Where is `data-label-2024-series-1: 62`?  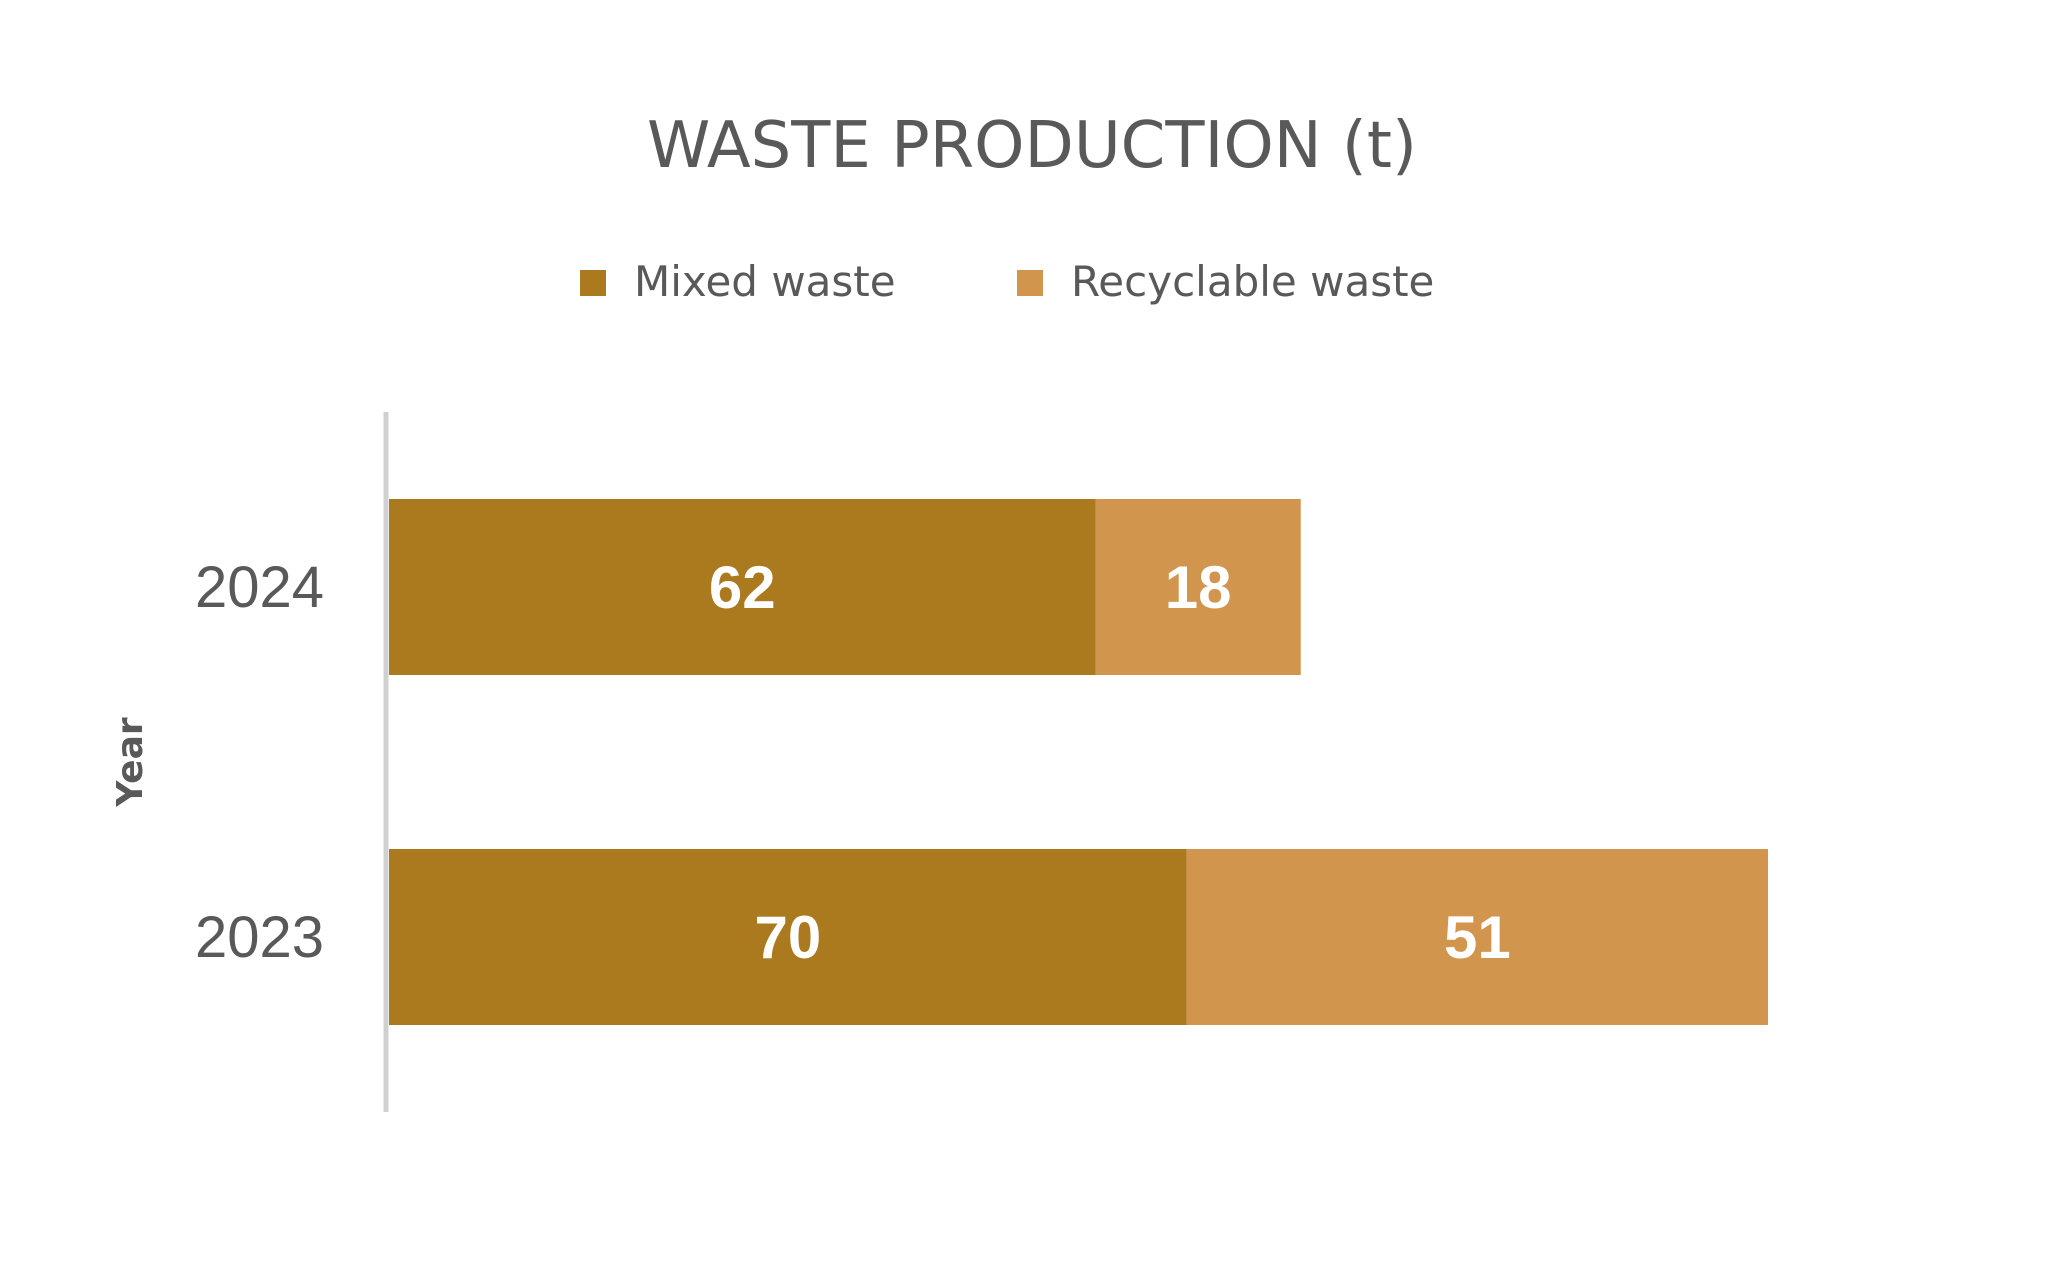 data-label-2024-series-1: 62 is located at coordinates (742, 587).